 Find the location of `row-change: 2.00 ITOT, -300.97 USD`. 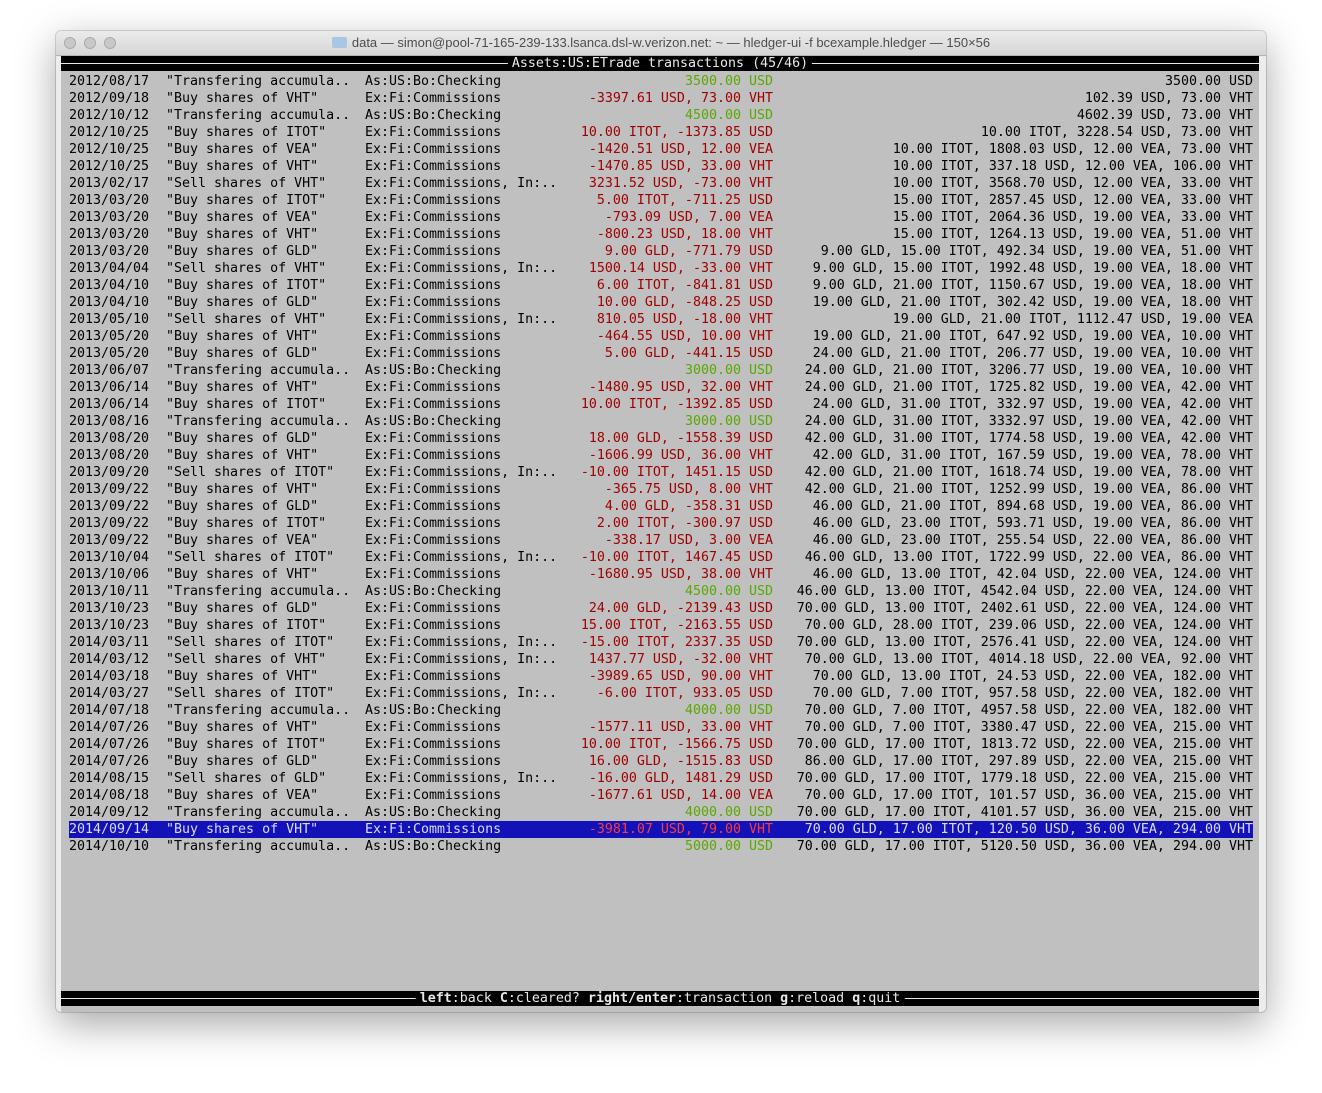

row-change: 2.00 ITOT, -300.97 USD is located at coordinates (684, 523).